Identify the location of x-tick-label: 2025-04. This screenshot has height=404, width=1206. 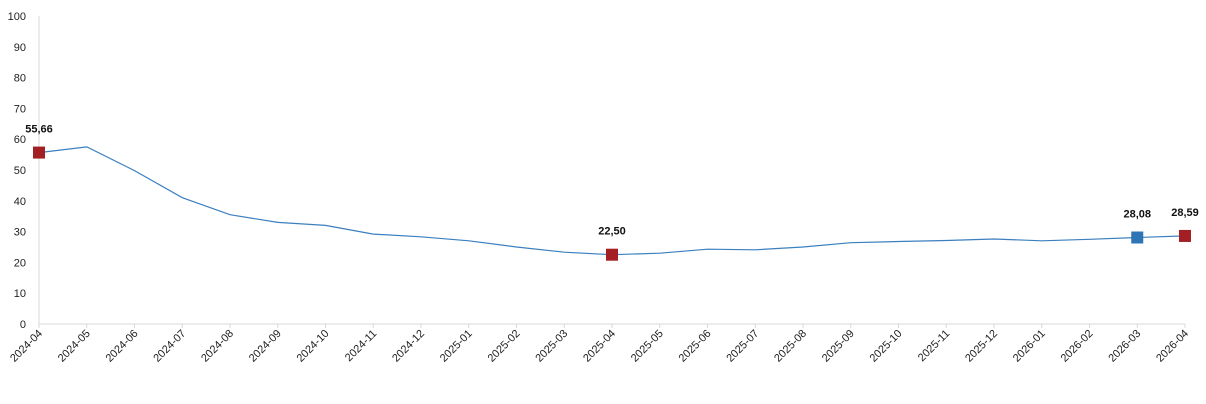
(599, 346).